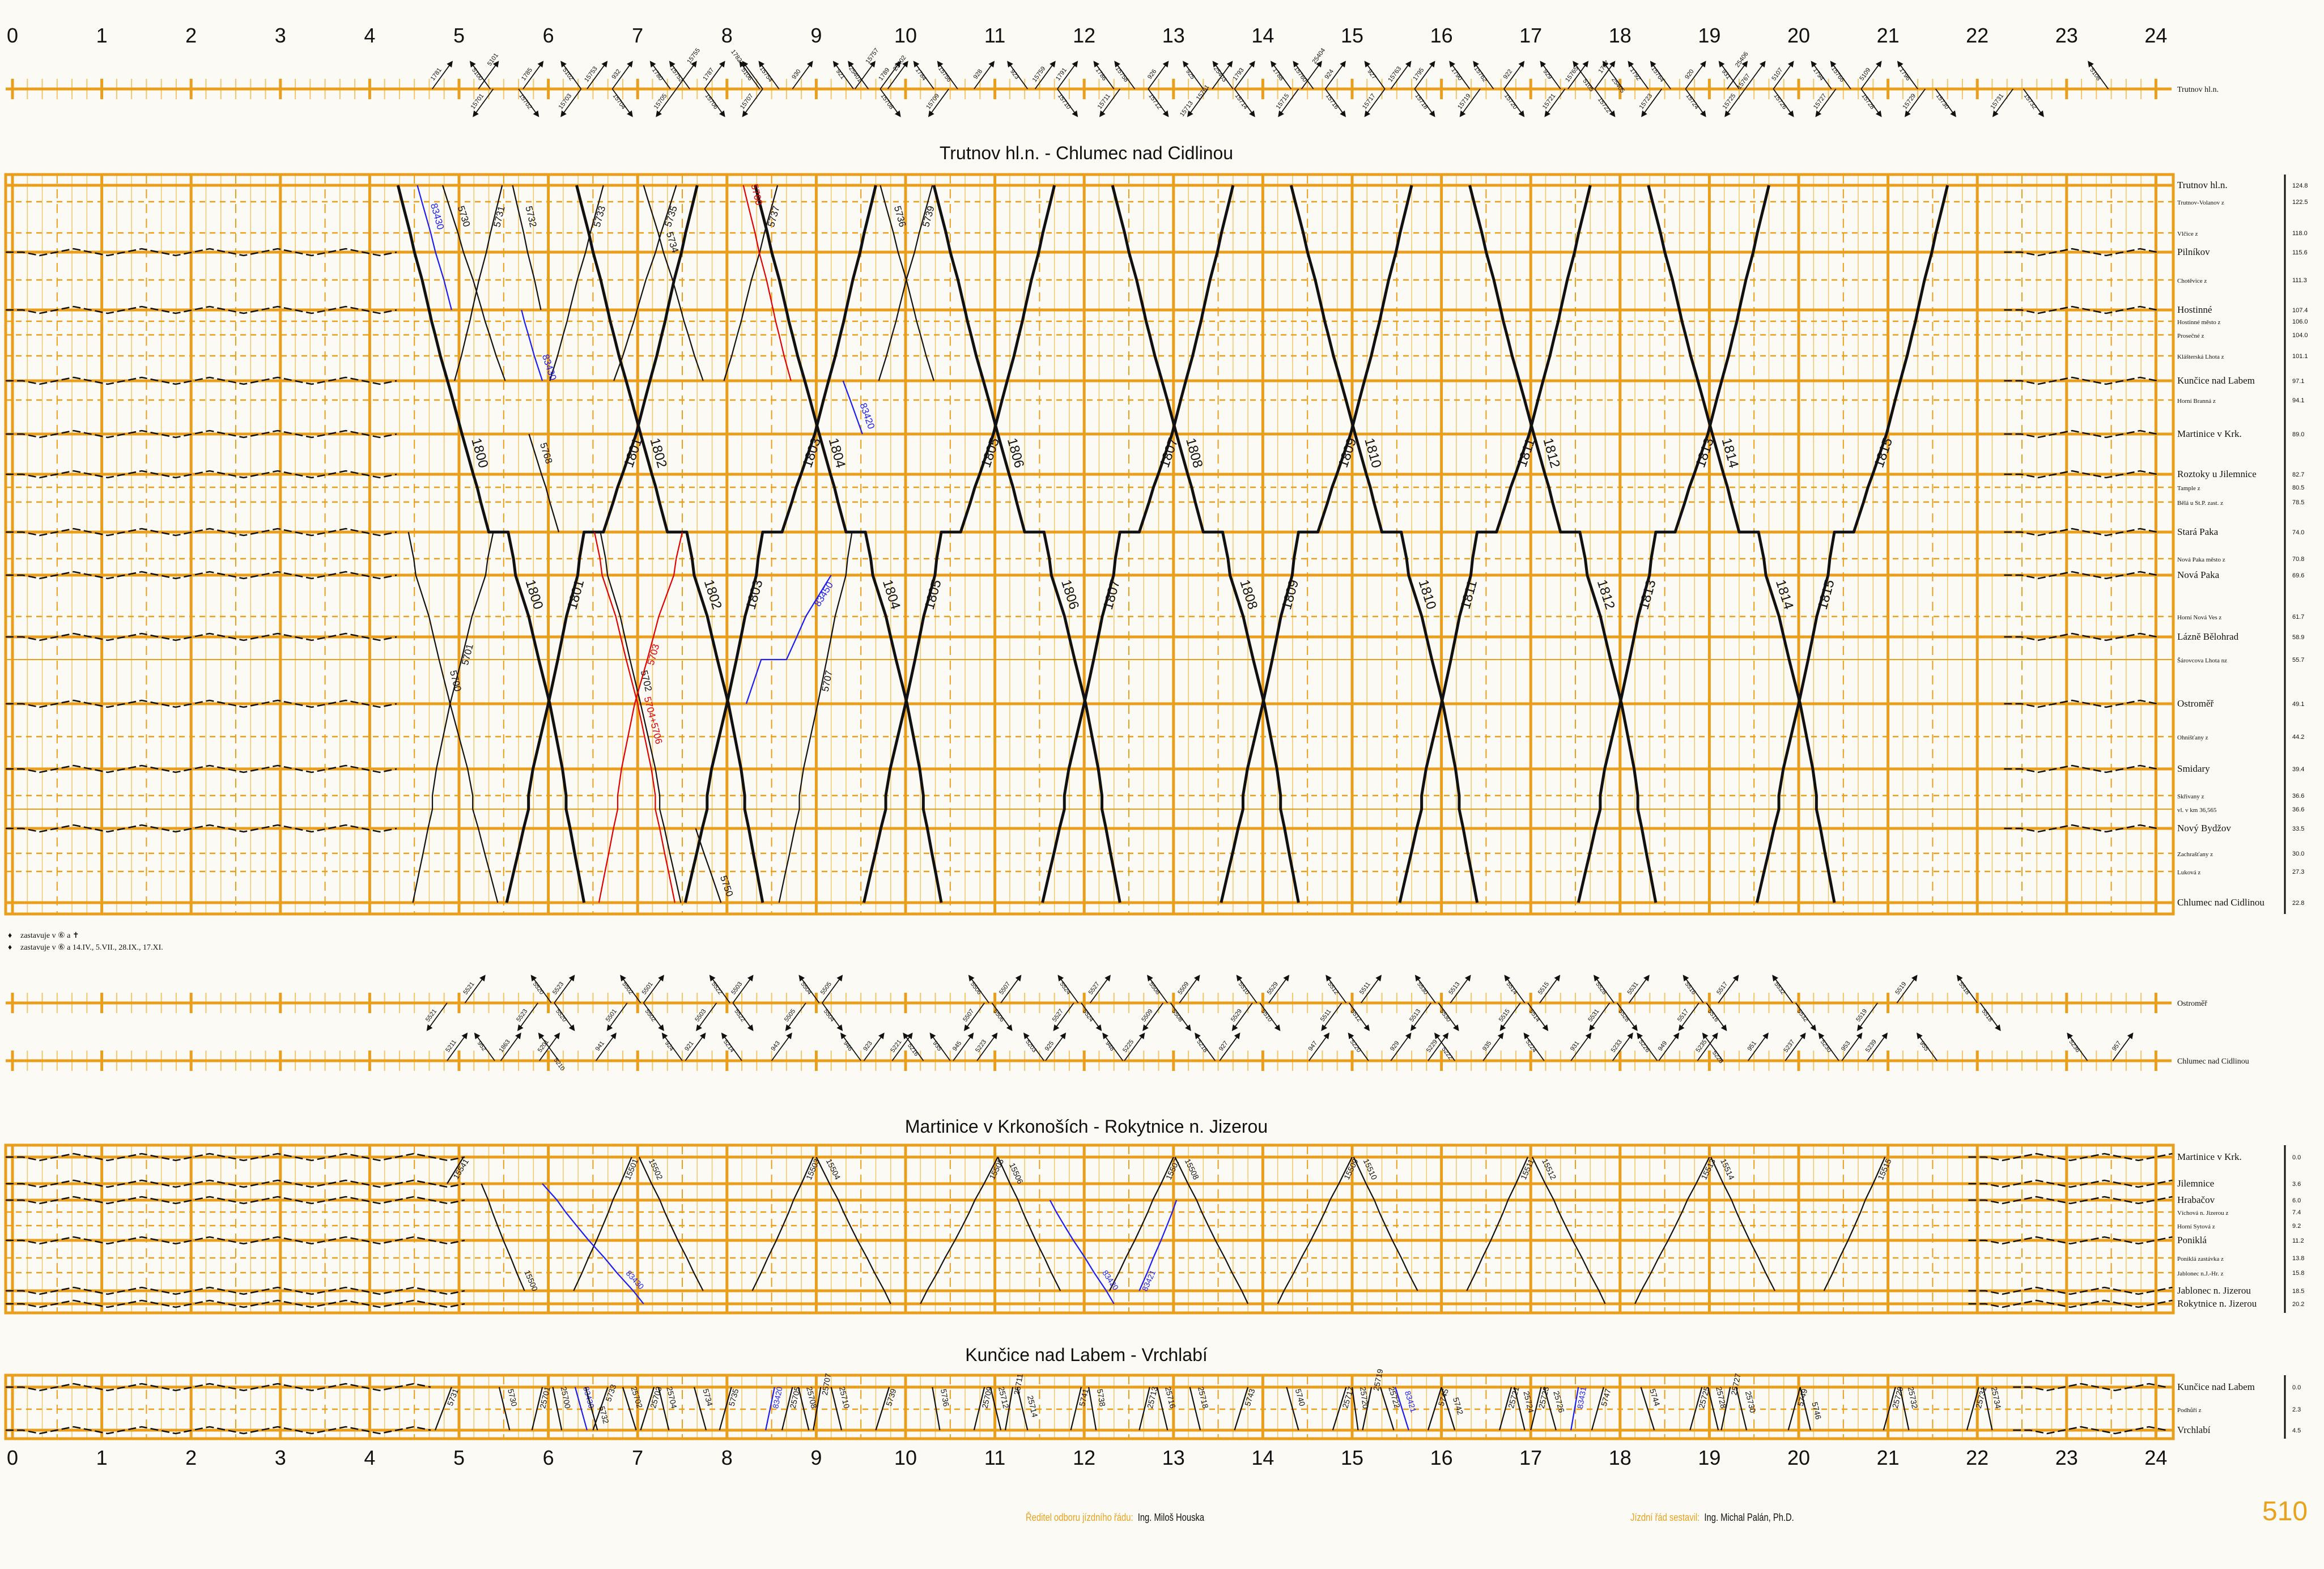 This screenshot has height=1569, width=2324. I want to click on connection-train-number: 25402, so click(900, 64).